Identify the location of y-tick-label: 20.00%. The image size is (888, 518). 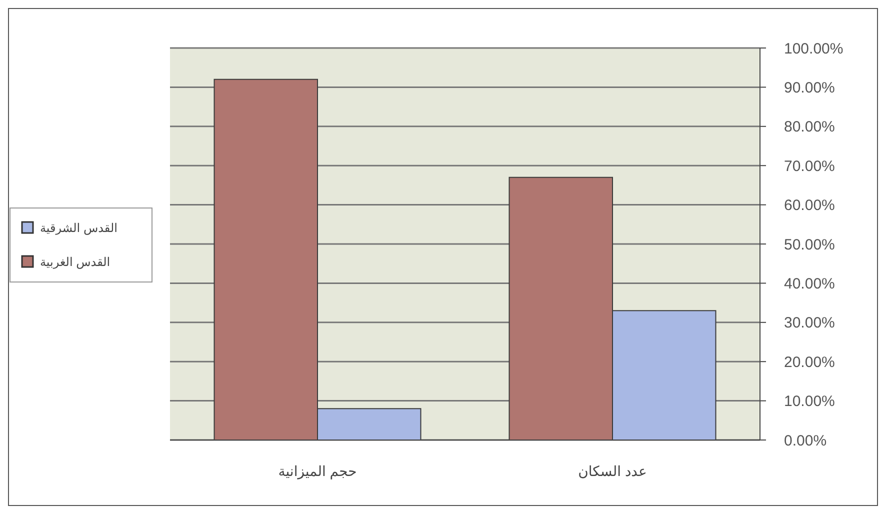
(809, 362).